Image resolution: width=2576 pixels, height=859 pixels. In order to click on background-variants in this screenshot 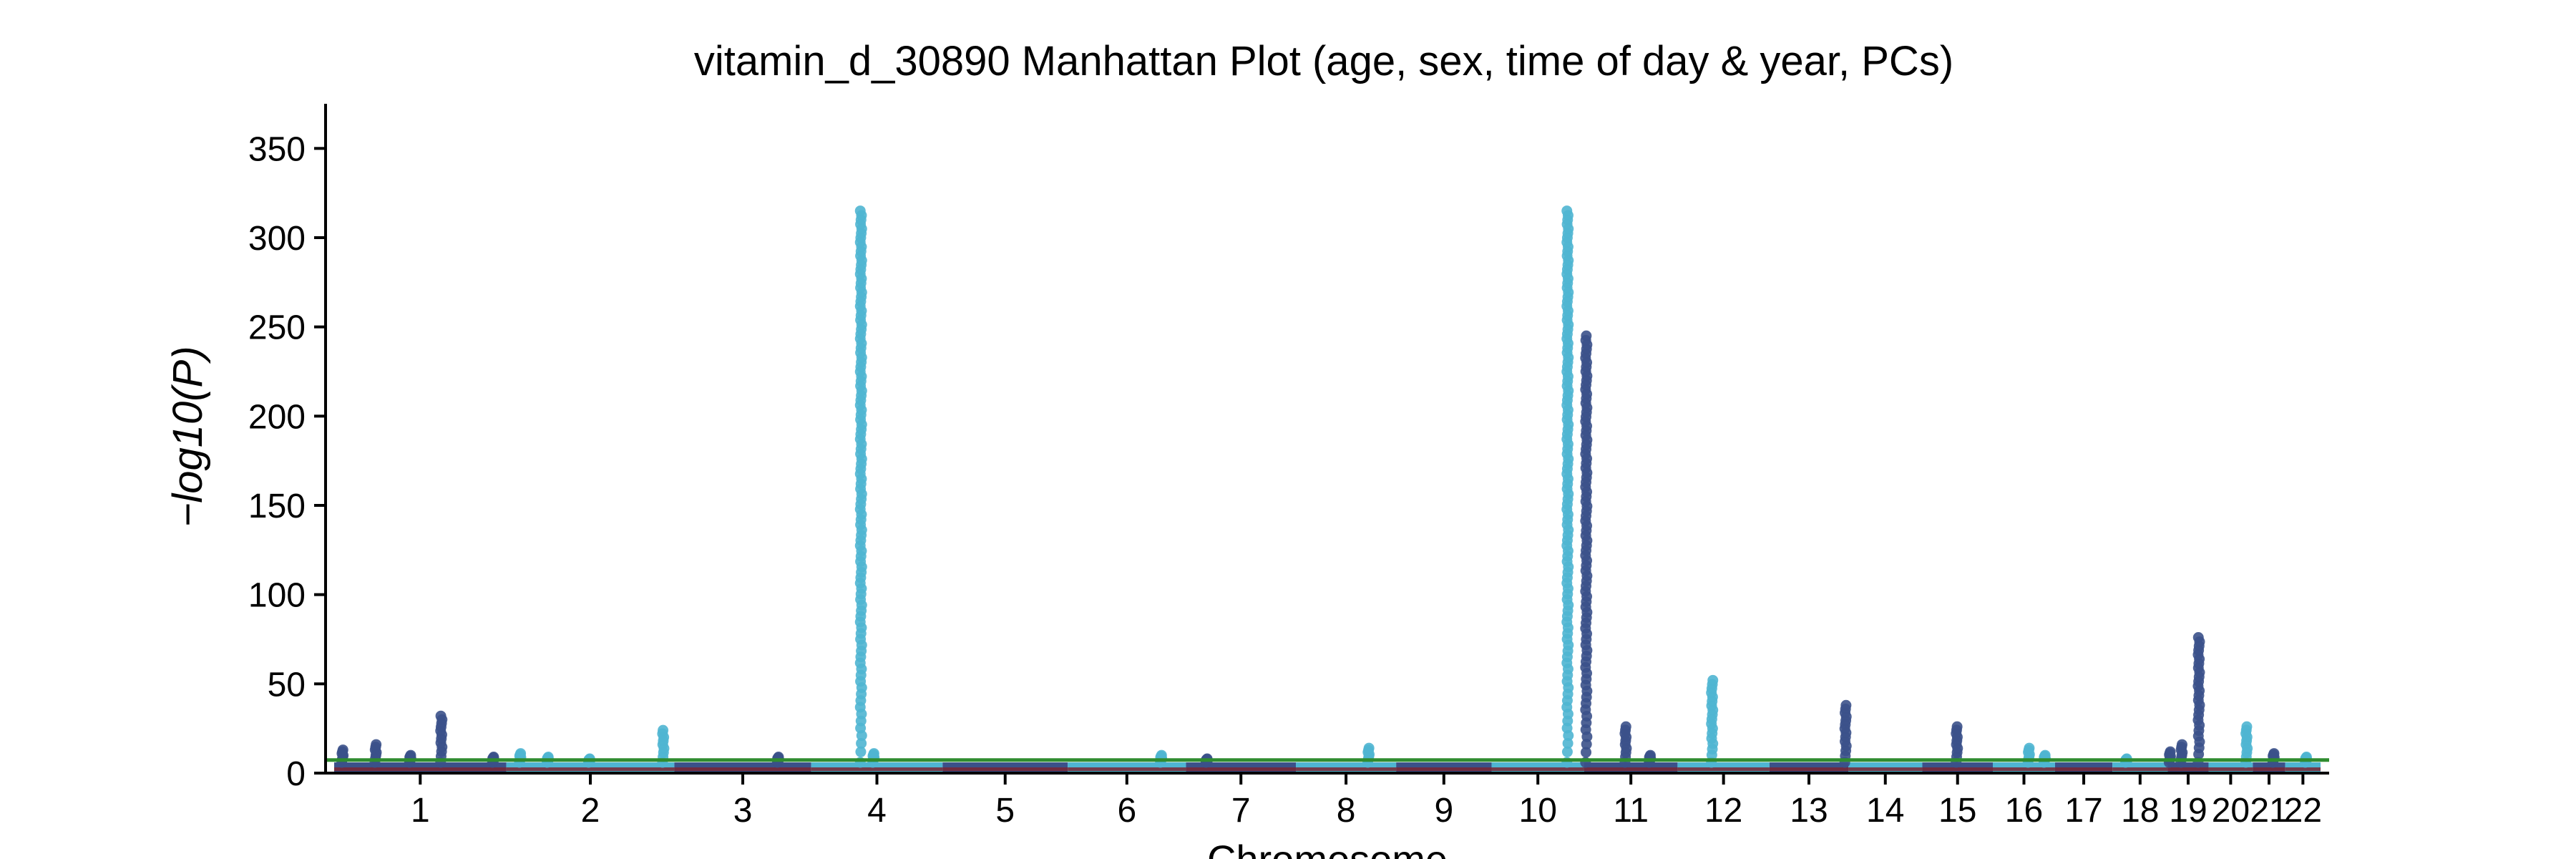, I will do `click(1327, 767)`.